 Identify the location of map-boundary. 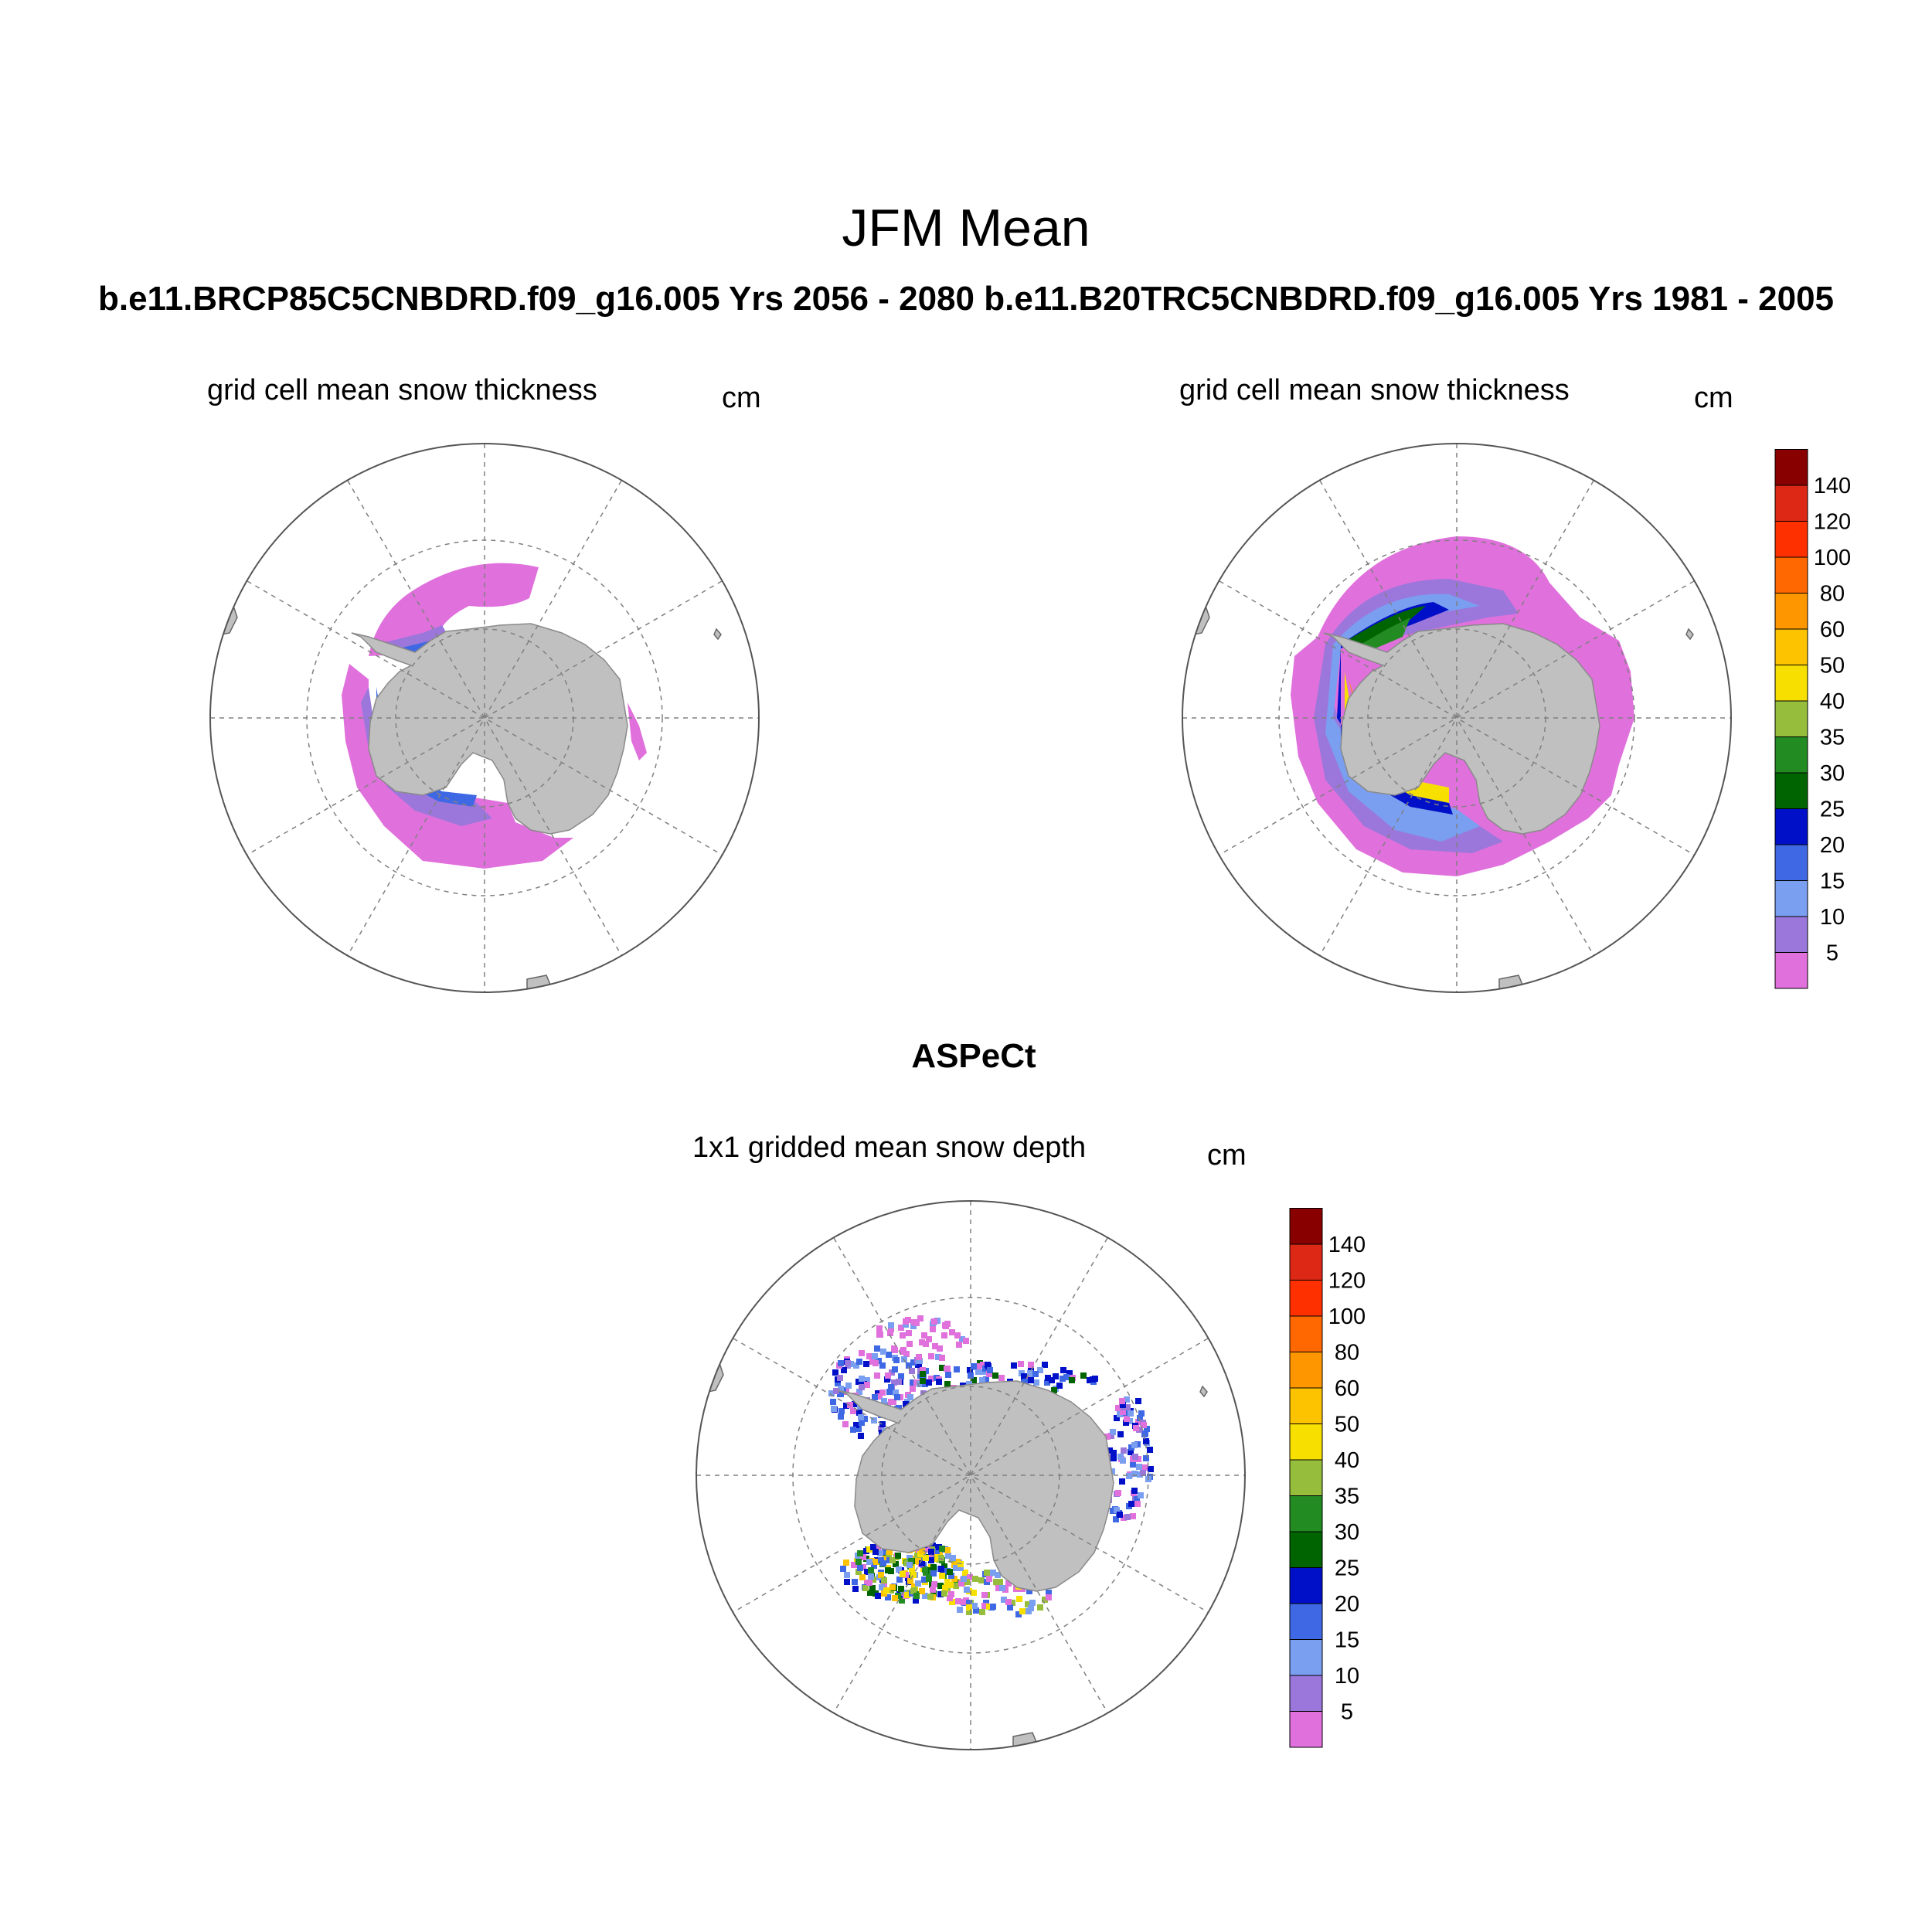
(971, 1475).